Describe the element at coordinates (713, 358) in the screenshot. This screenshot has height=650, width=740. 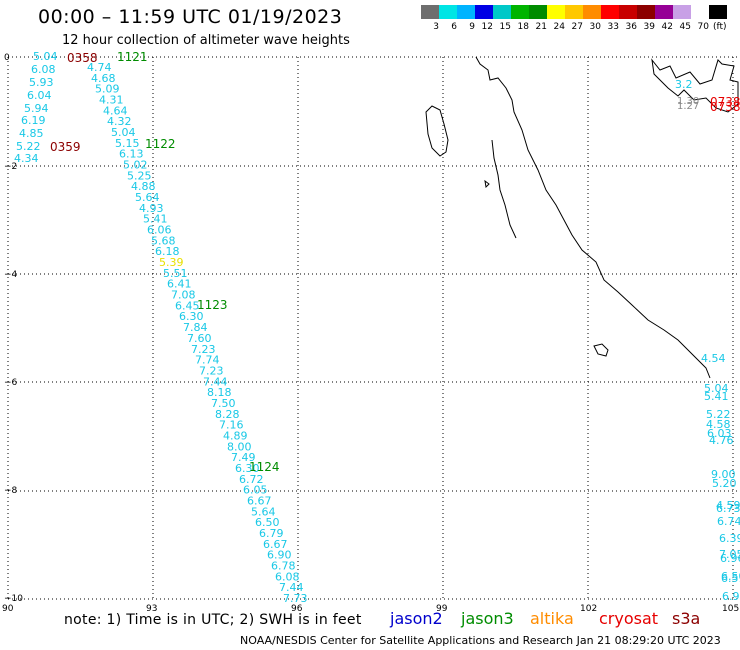
I see `wave-height-value: 4.54` at that location.